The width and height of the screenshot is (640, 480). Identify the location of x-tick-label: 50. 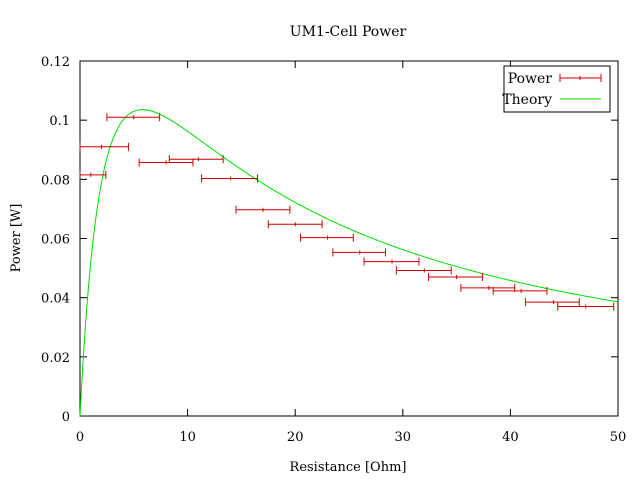
(618, 437).